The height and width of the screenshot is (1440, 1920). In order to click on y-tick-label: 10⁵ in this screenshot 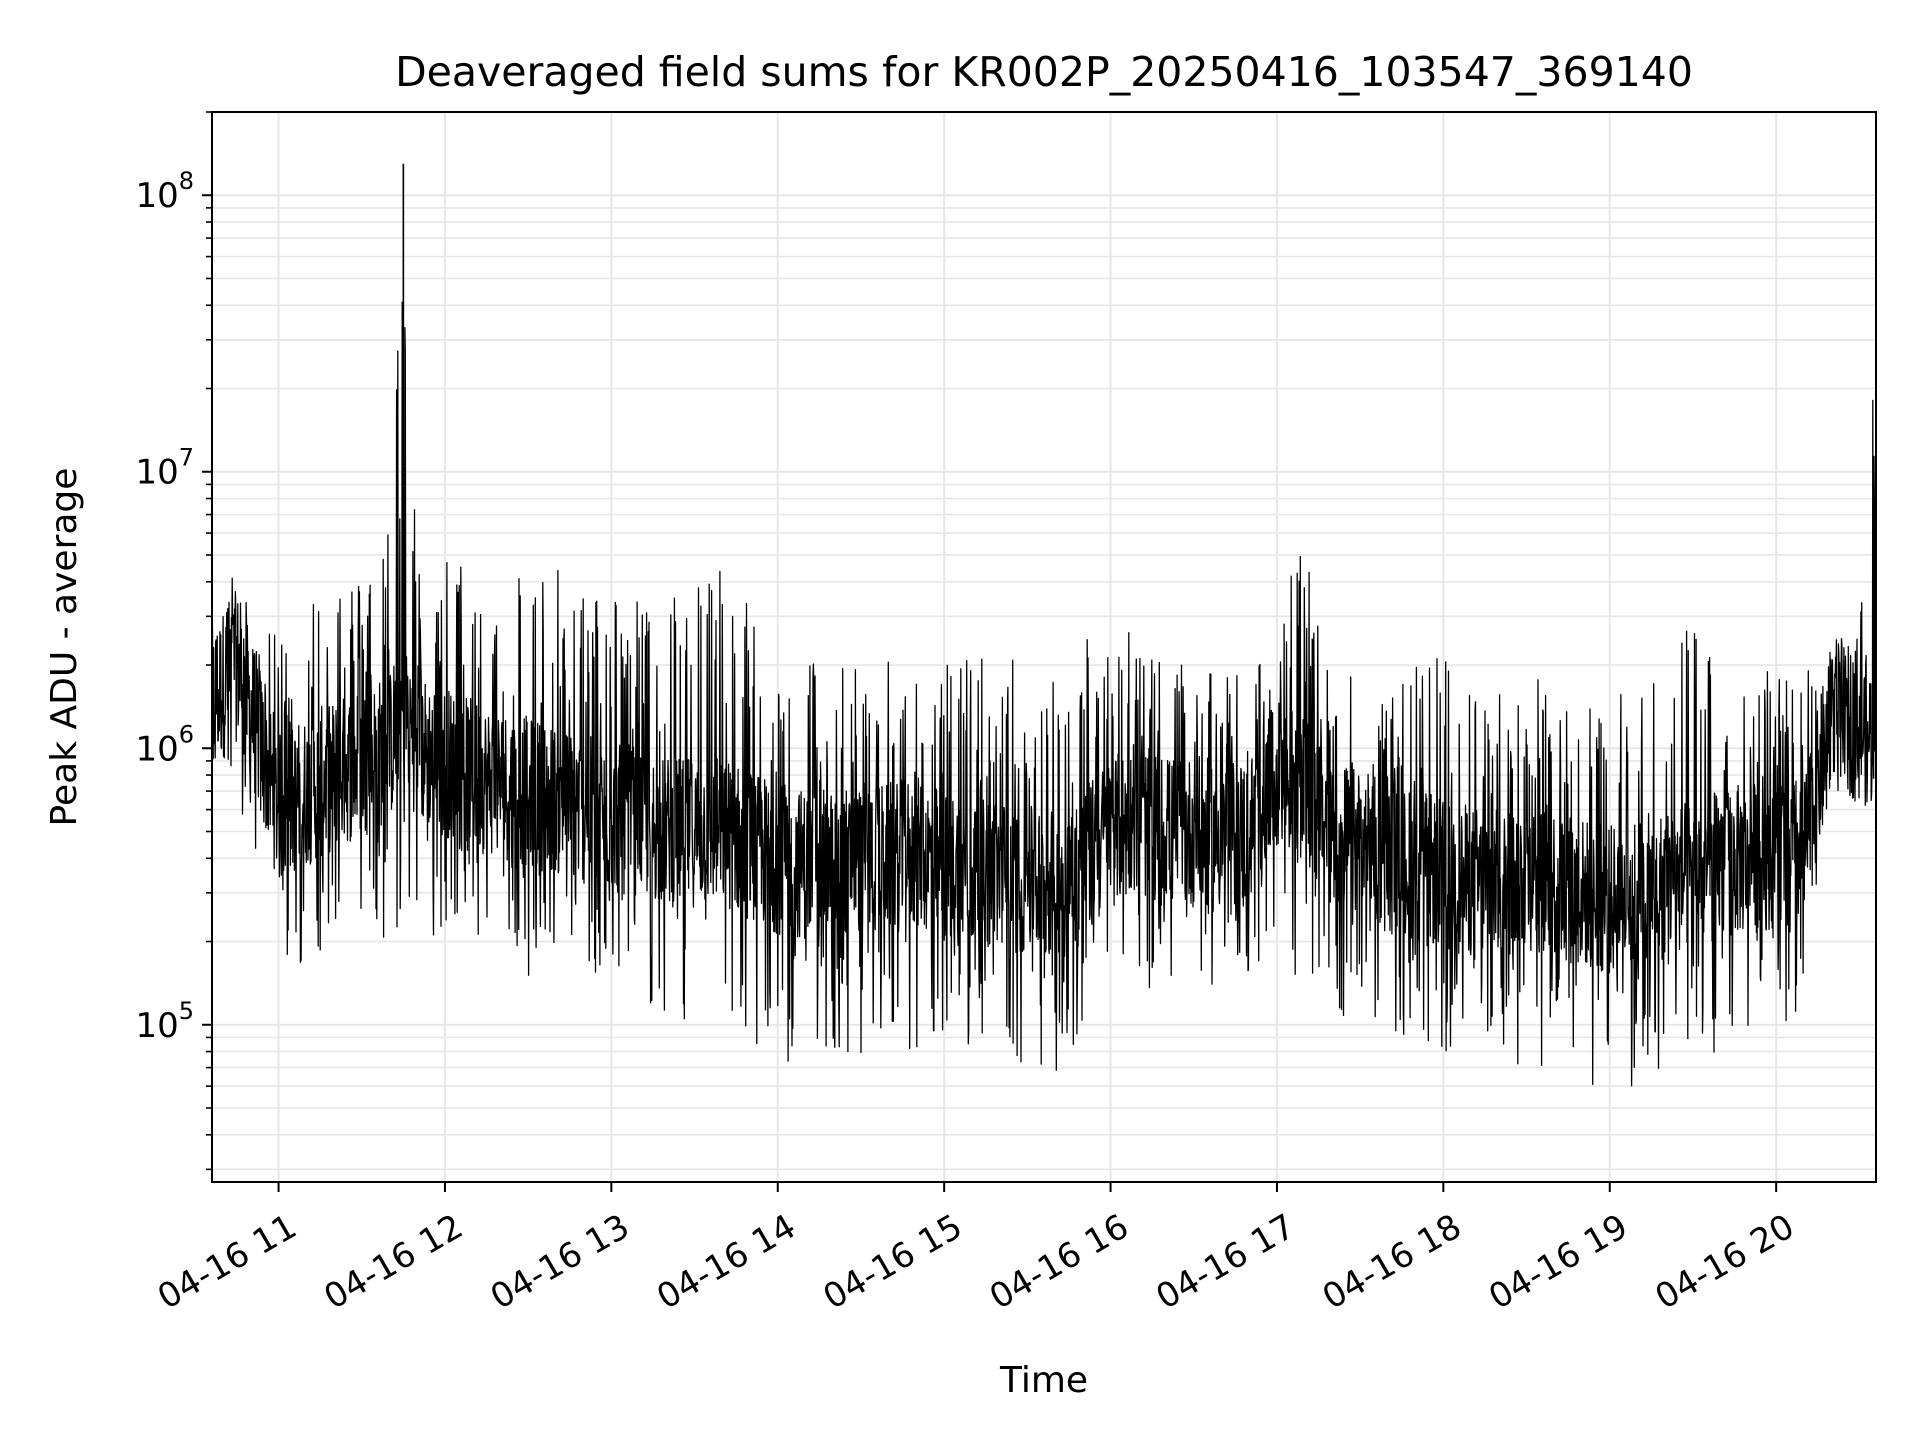, I will do `click(164, 1021)`.